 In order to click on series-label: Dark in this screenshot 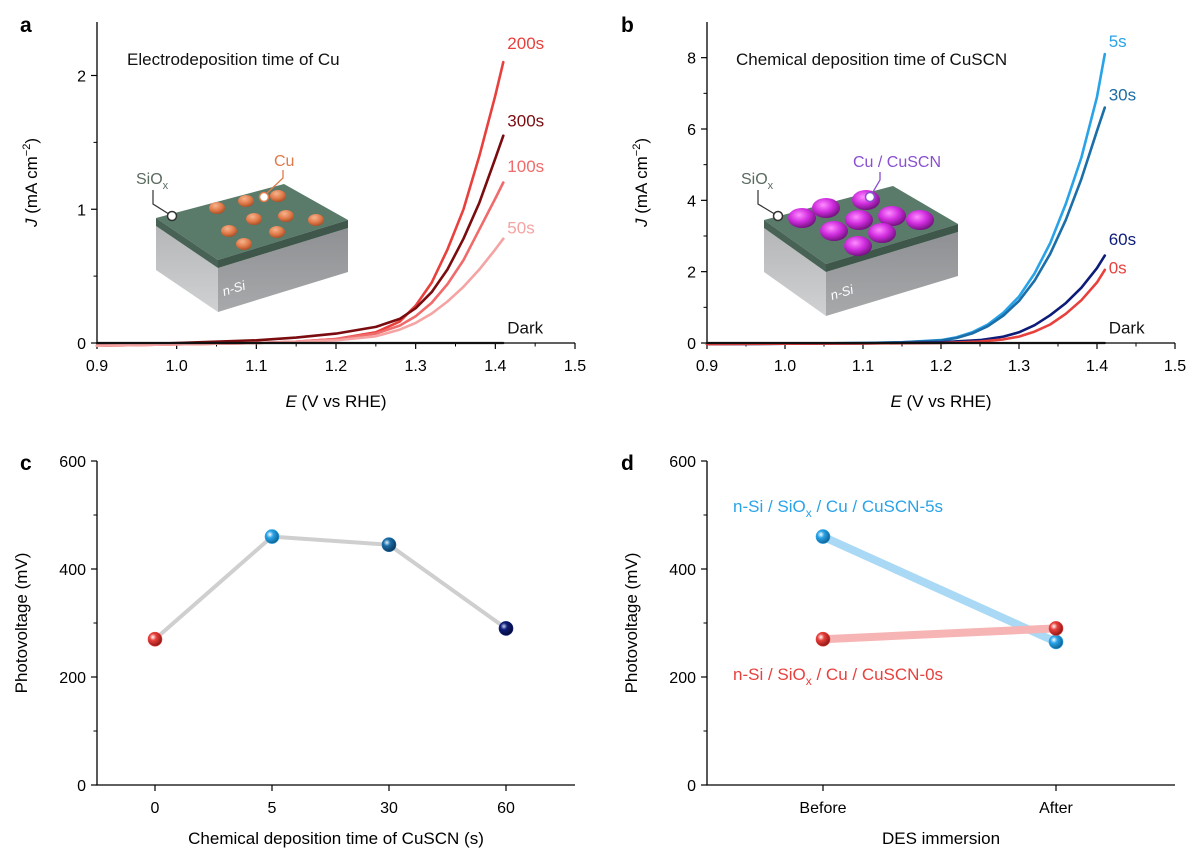, I will do `click(525, 328)`.